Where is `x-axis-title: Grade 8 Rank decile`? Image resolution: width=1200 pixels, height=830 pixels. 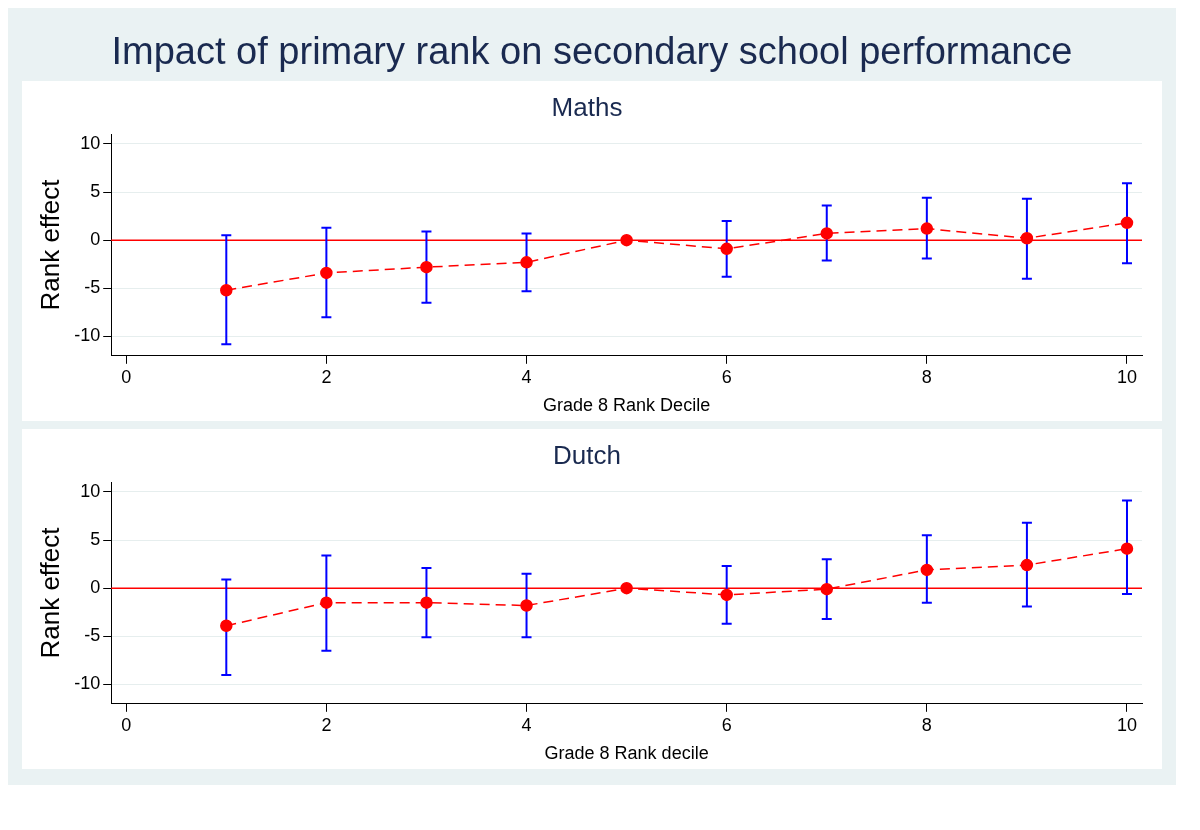 x-axis-title: Grade 8 Rank decile is located at coordinates (626, 753).